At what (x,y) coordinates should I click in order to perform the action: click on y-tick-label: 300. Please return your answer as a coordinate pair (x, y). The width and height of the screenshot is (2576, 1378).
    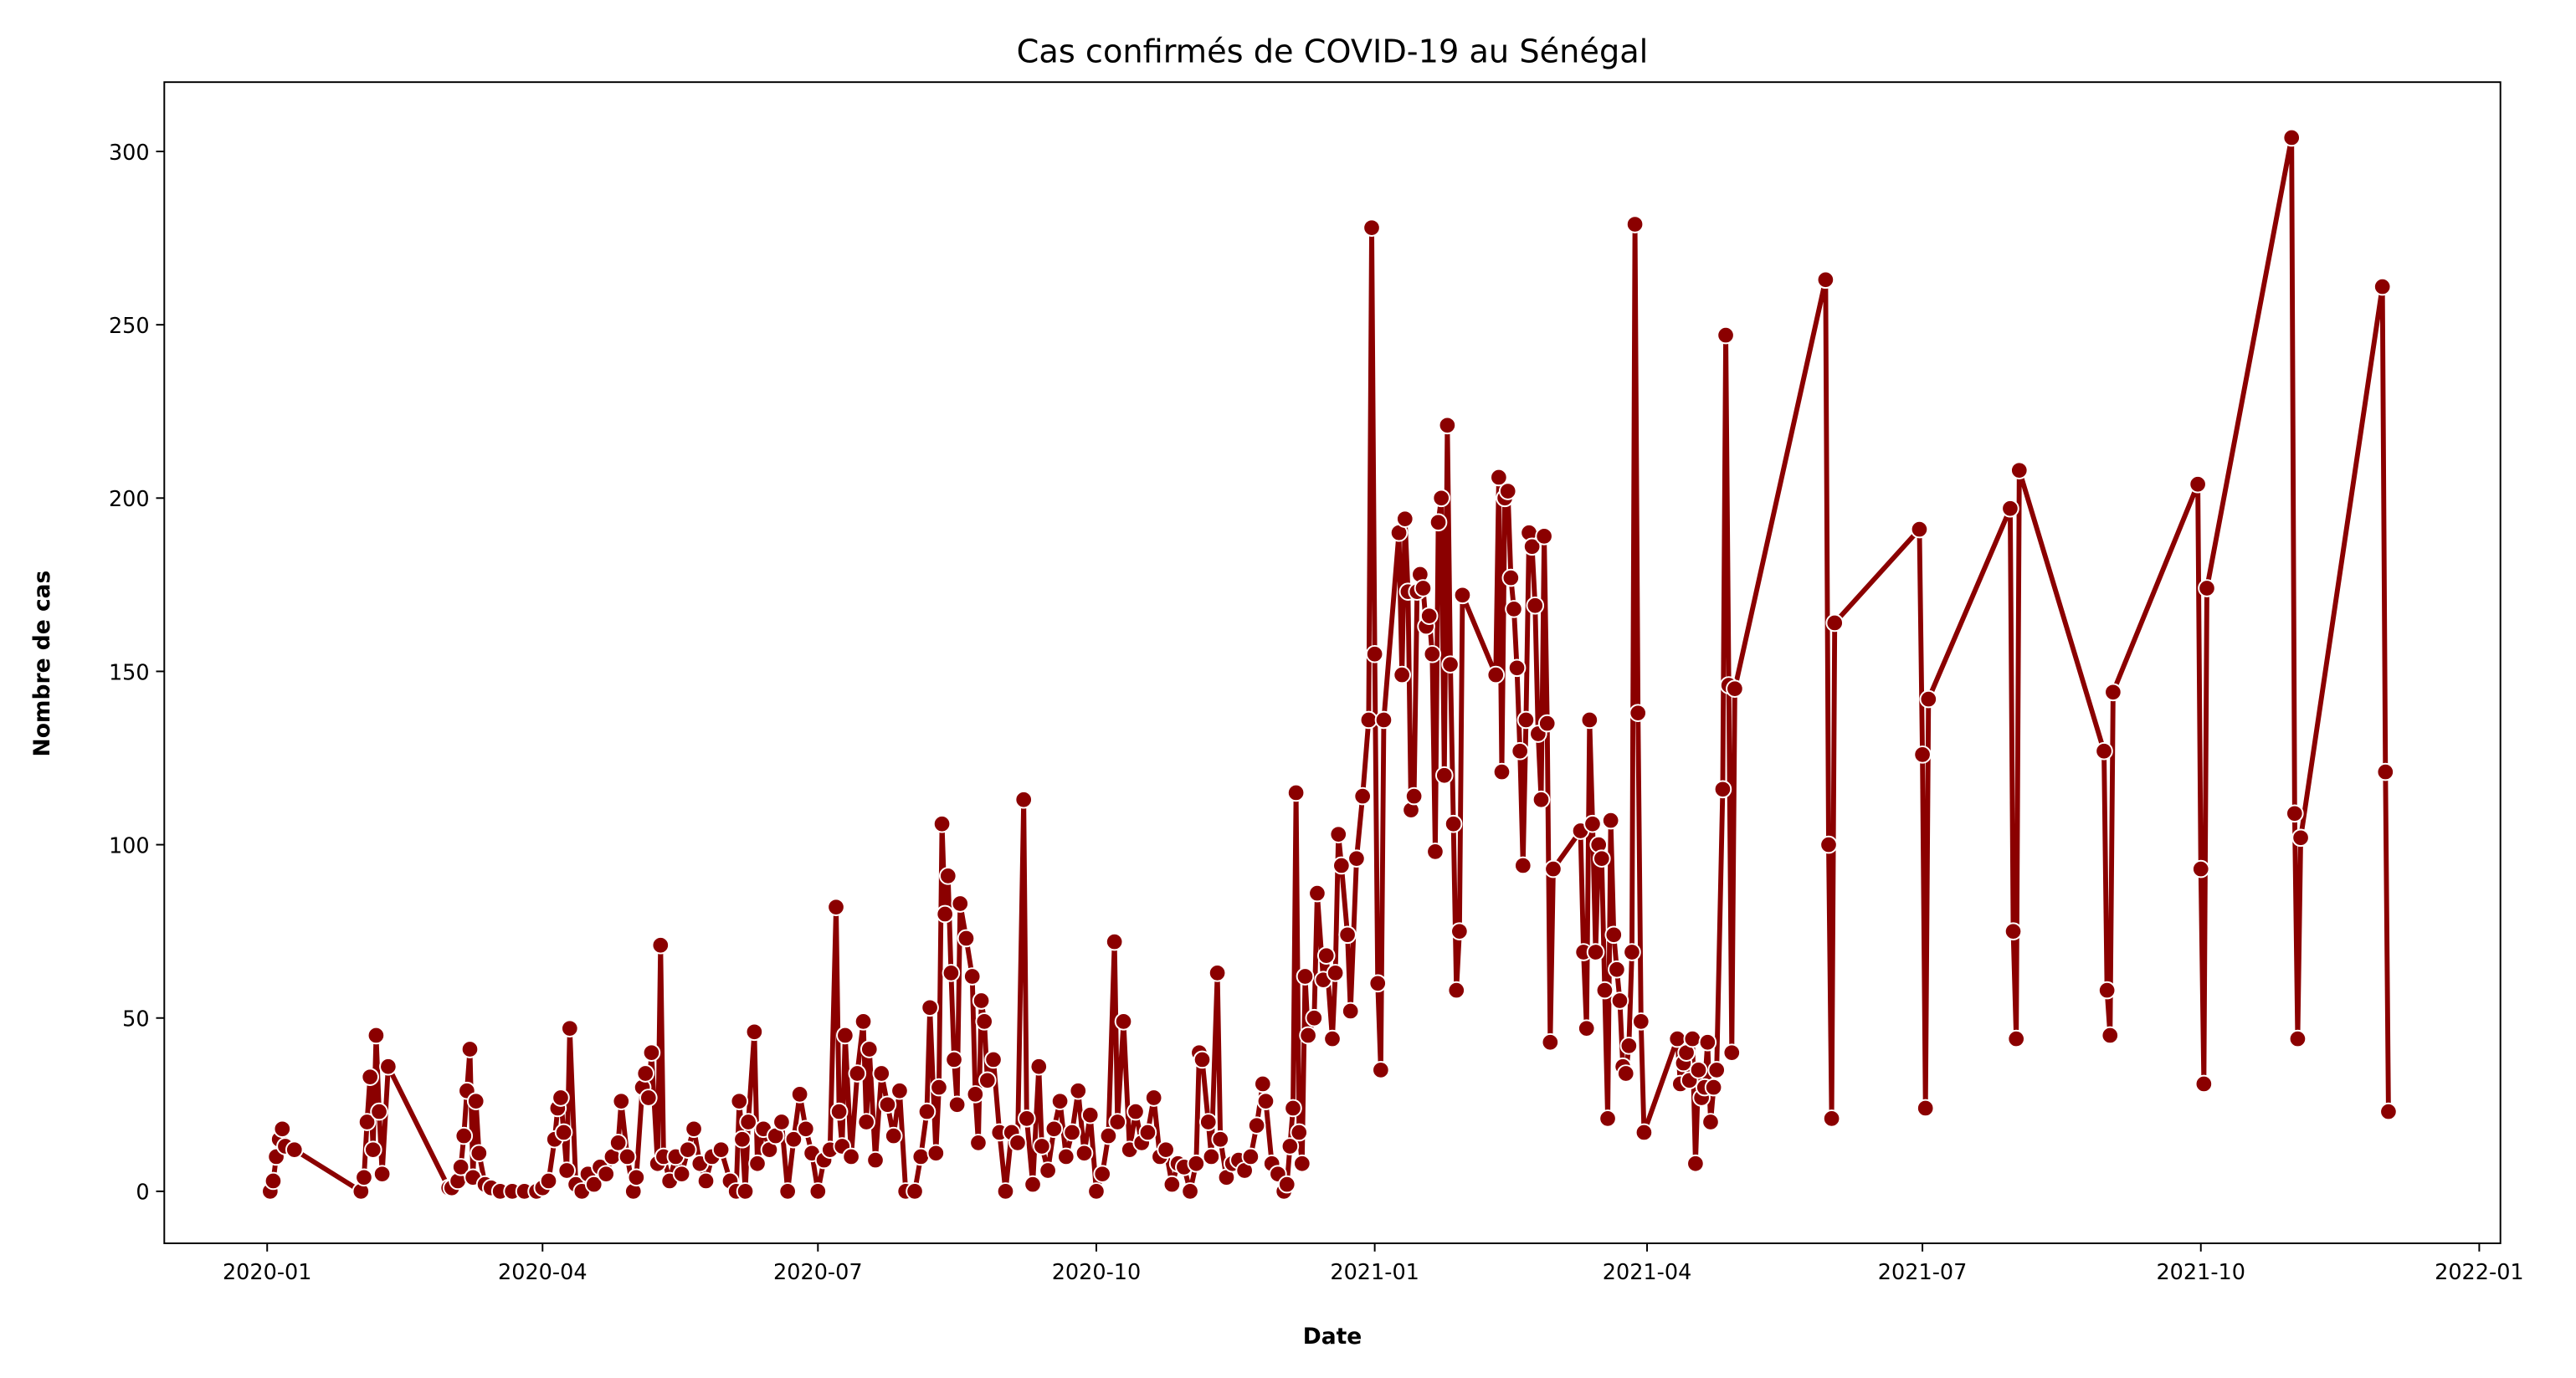
    Looking at the image, I should click on (129, 153).